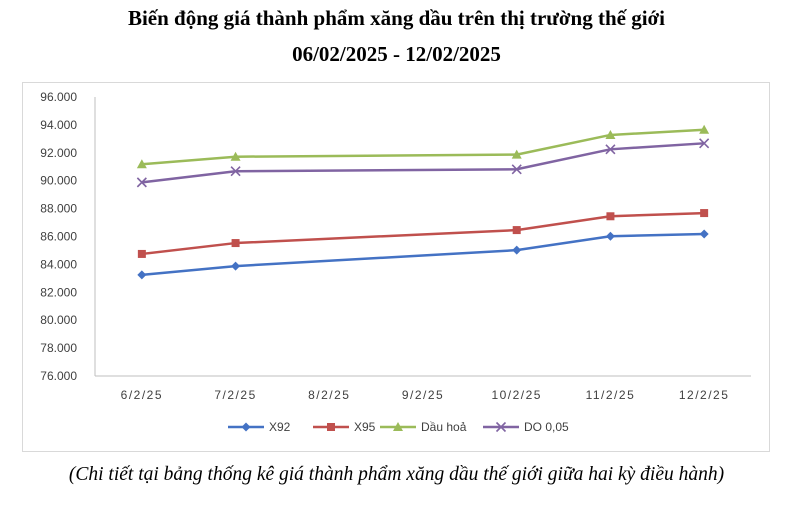 The width and height of the screenshot is (793, 506). I want to click on legend-label: X95, so click(365, 427).